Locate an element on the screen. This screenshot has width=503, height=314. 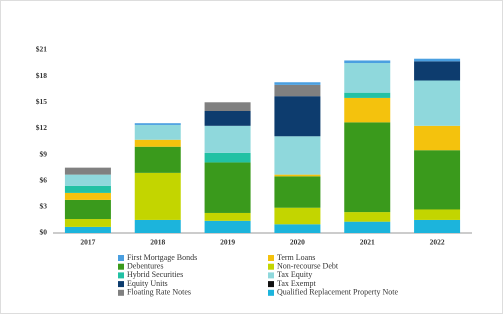
legend-label: Term Loans is located at coordinates (296, 257).